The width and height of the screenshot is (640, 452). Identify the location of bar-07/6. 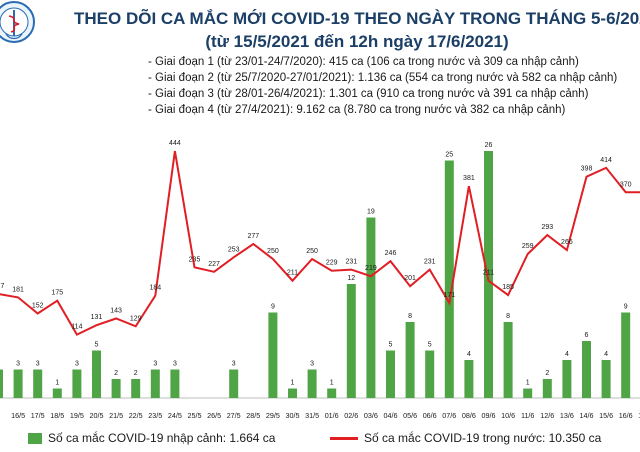
(449, 279).